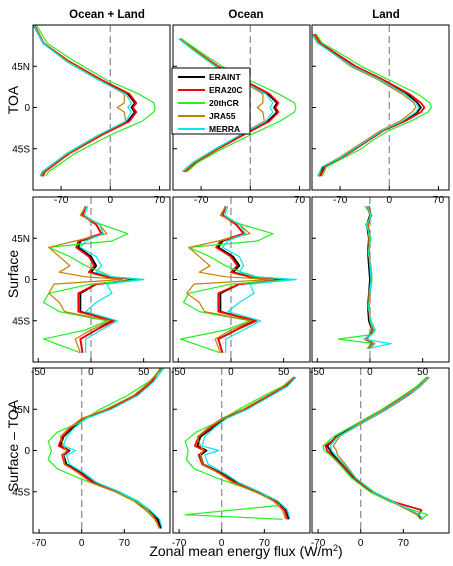  I want to click on panel-2-0: -70 0 70 45N 0 45S, so click(91, 458).